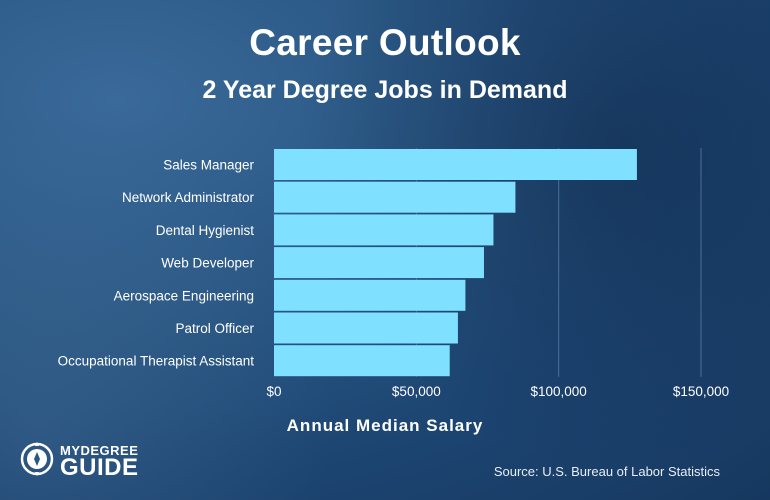 The width and height of the screenshot is (770, 500). What do you see at coordinates (559, 391) in the screenshot?
I see `tick-label: $100,000` at bounding box center [559, 391].